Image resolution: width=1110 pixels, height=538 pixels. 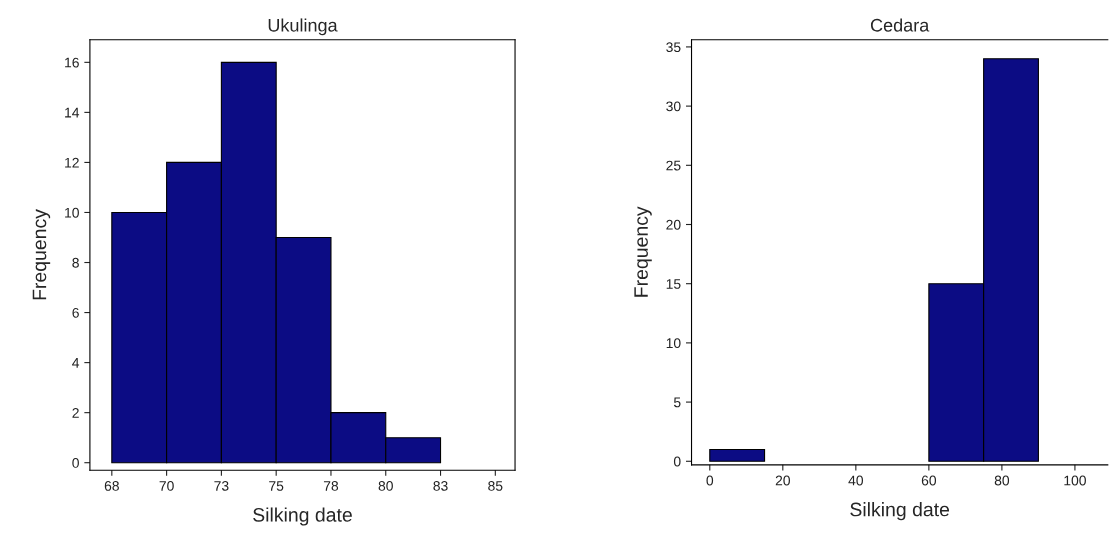 What do you see at coordinates (166, 486) in the screenshot?
I see `x-tick-label: 70` at bounding box center [166, 486].